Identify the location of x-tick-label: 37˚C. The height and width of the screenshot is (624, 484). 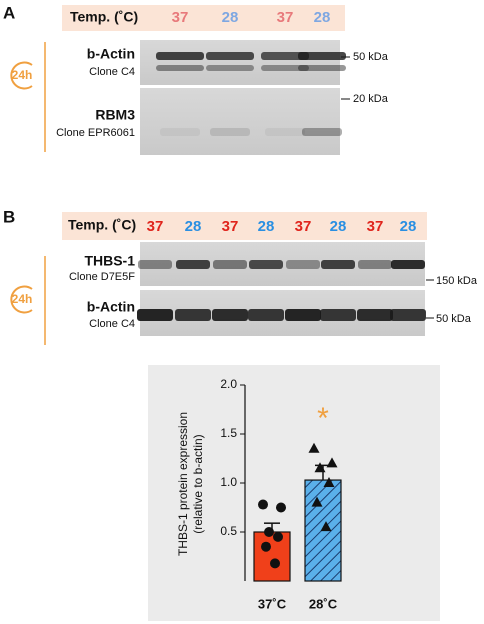
(272, 603).